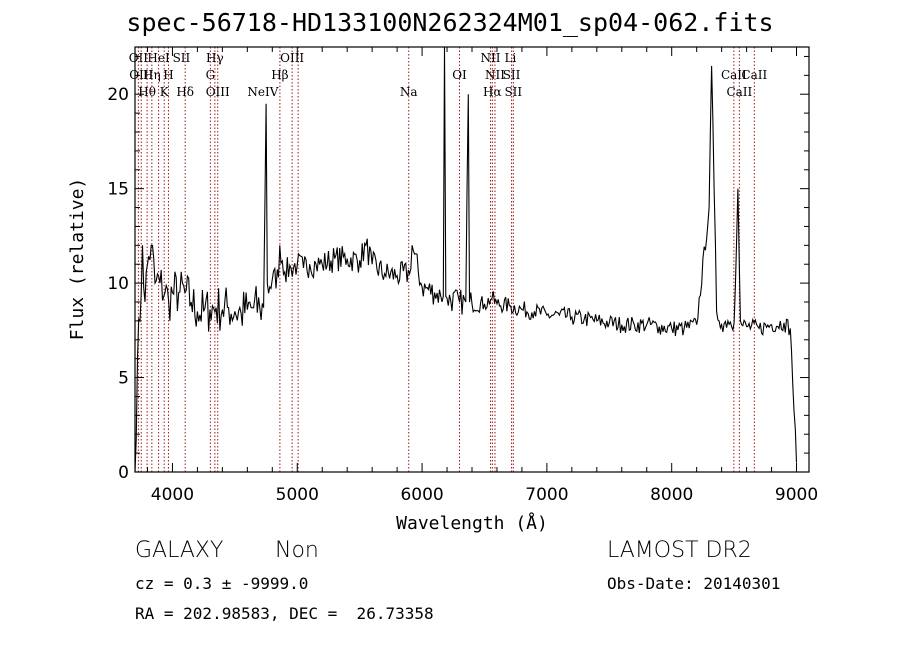  I want to click on coordinates-text: RA = 202.98583, DEC = 26.73358, so click(284, 613).